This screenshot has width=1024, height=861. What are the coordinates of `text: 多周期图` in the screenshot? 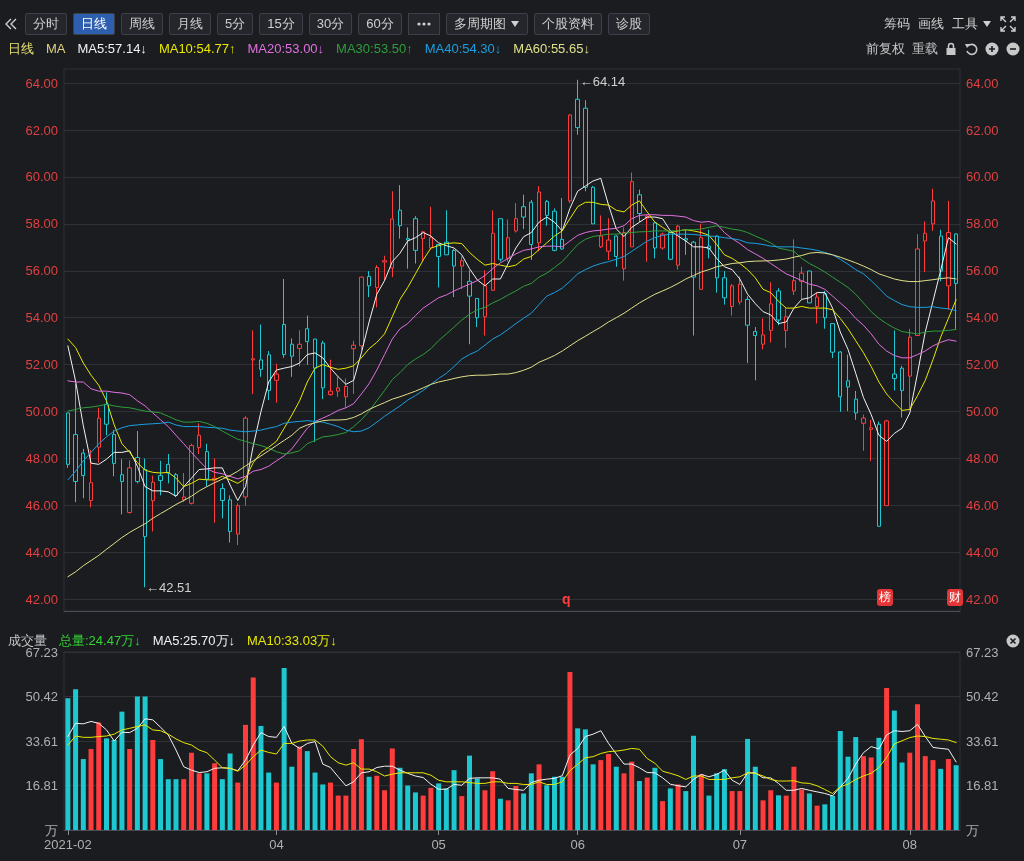 It's located at (486, 24).